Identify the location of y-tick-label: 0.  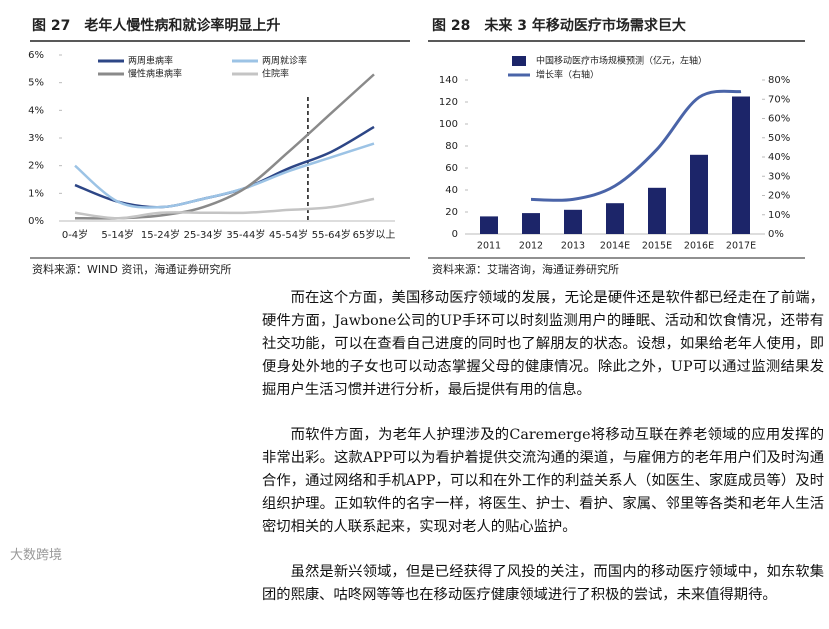
(455, 234).